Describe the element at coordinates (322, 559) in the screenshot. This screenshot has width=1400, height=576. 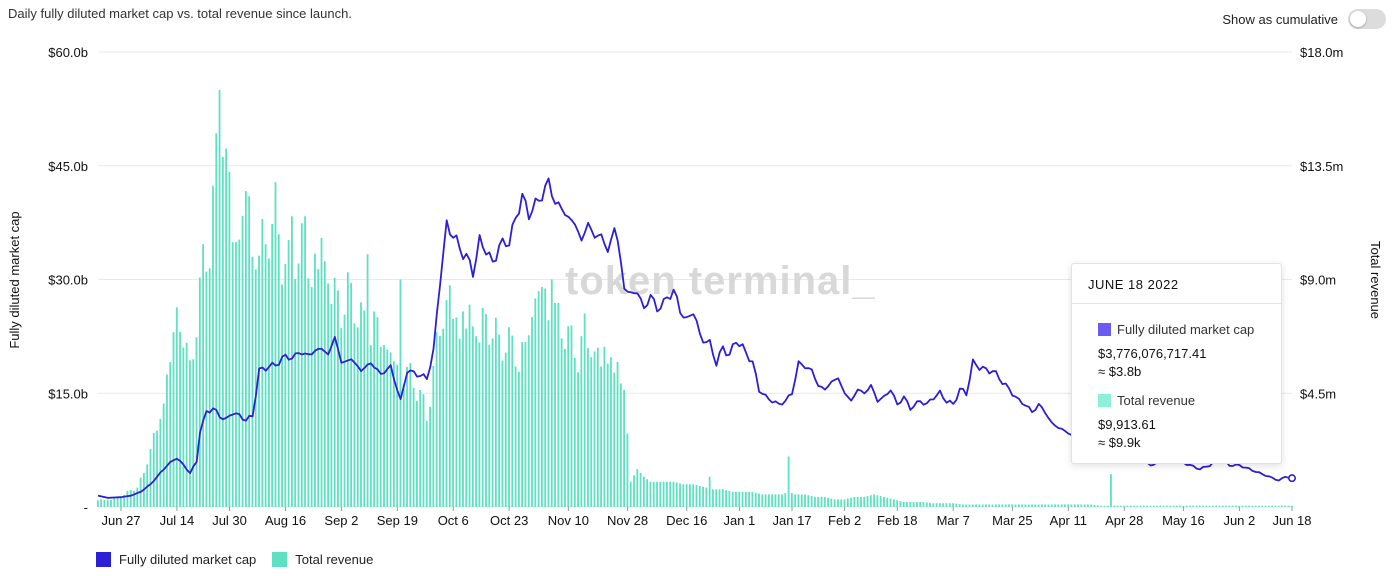
I see `legend-item-revenue: Total revenue` at that location.